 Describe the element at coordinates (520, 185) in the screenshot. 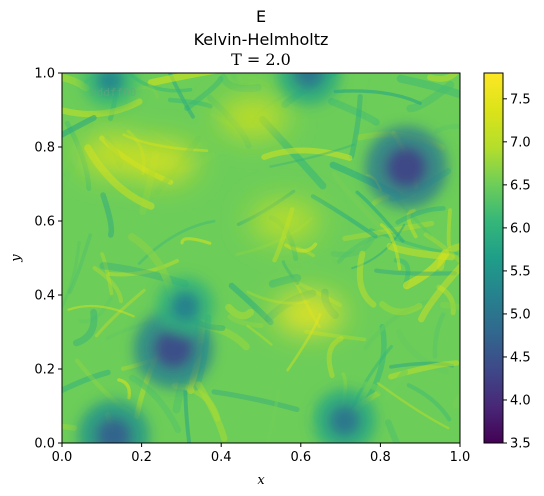

I see `colorbar-tick-label: 6.5` at that location.